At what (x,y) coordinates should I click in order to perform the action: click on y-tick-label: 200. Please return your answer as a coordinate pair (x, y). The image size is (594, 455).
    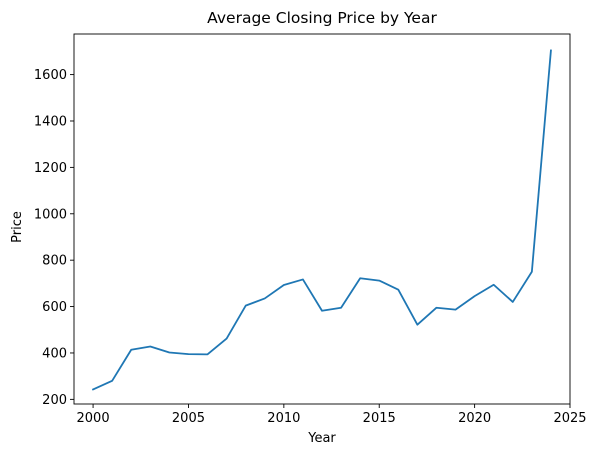
    Looking at the image, I should click on (54, 400).